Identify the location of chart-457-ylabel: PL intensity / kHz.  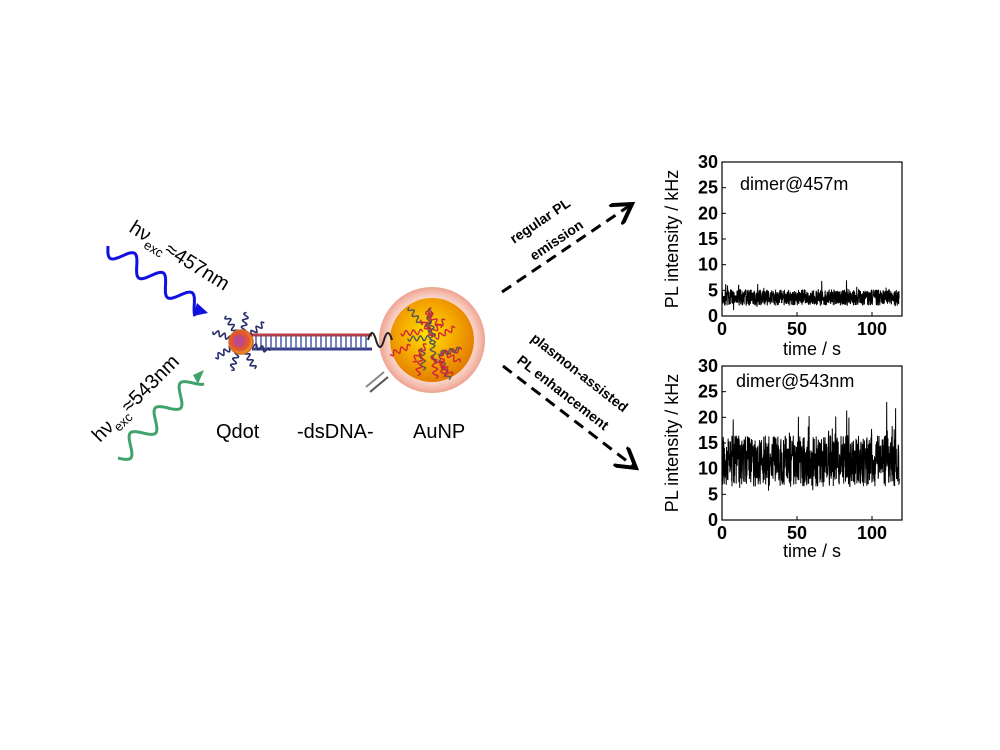
(672, 239).